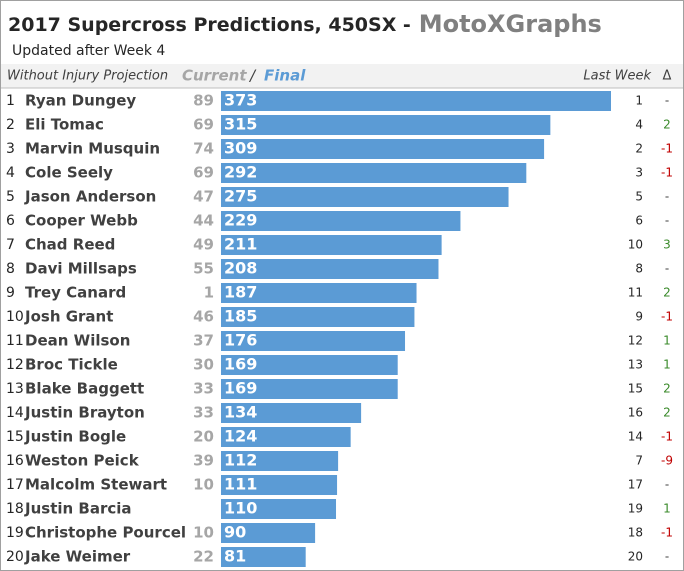  I want to click on rider-name: Weston Peick, so click(82, 461).